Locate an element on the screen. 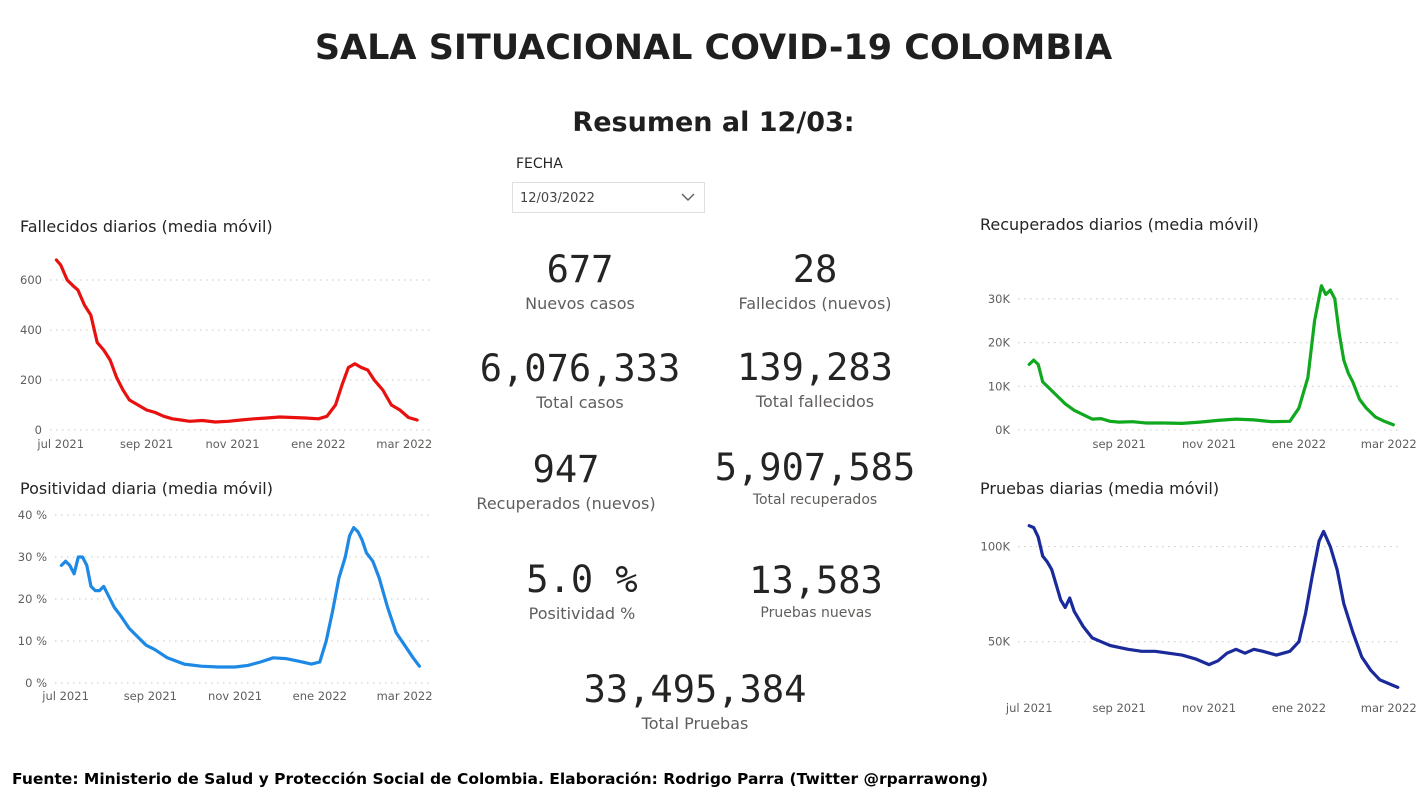 This screenshot has height=795, width=1427. kpi-label: Pruebas nuevas is located at coordinates (816, 613).